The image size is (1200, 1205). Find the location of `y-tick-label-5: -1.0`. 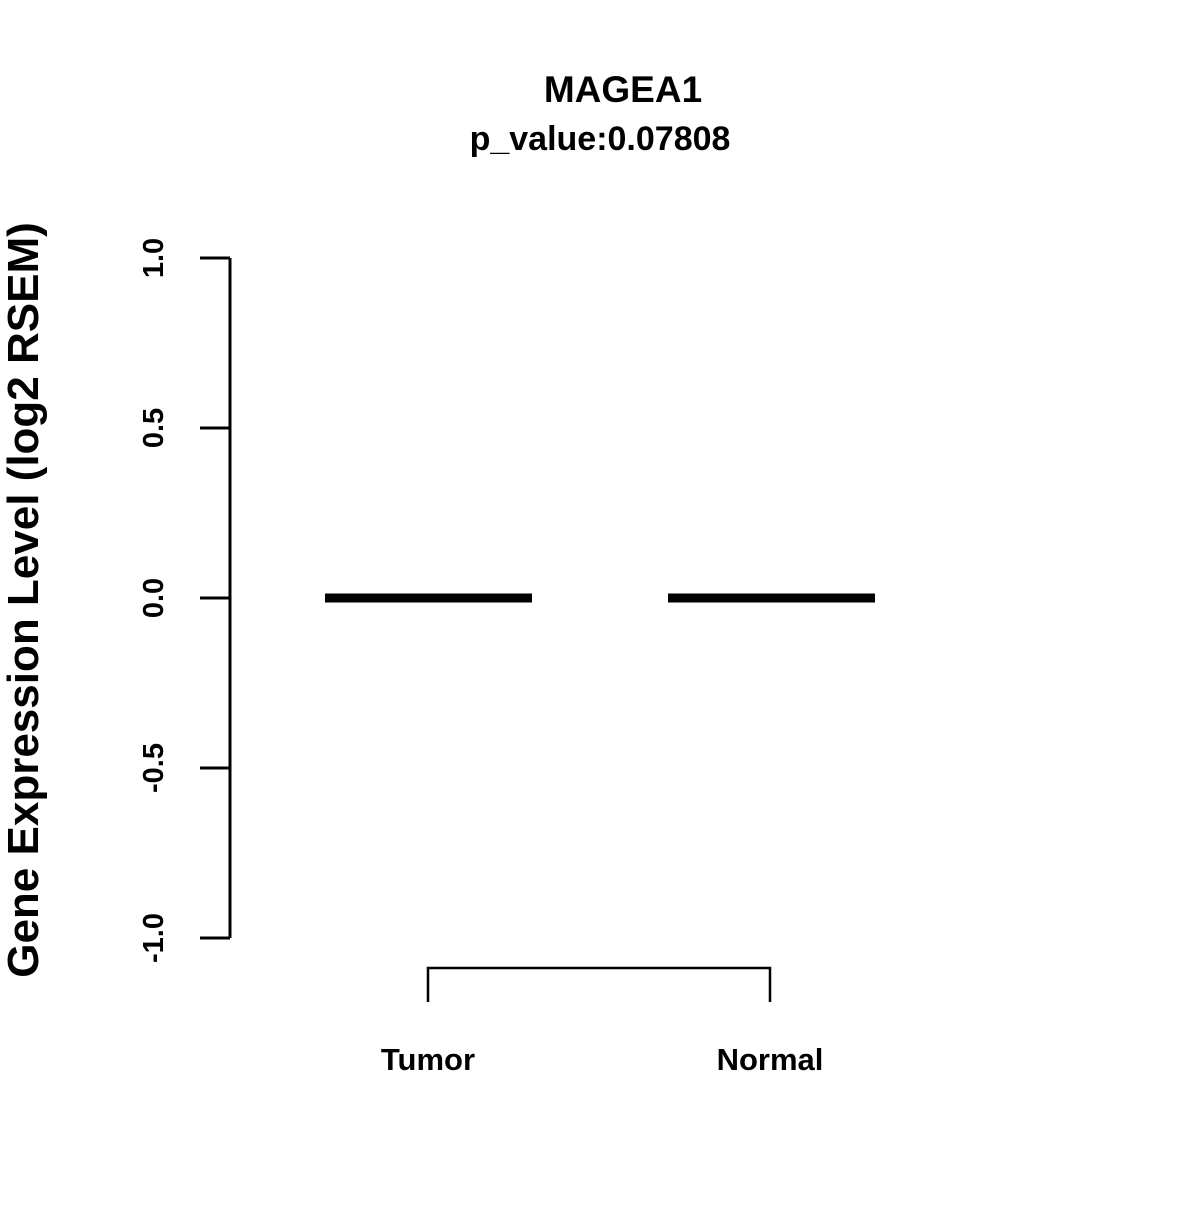

y-tick-label-5: -1.0 is located at coordinates (154, 938).